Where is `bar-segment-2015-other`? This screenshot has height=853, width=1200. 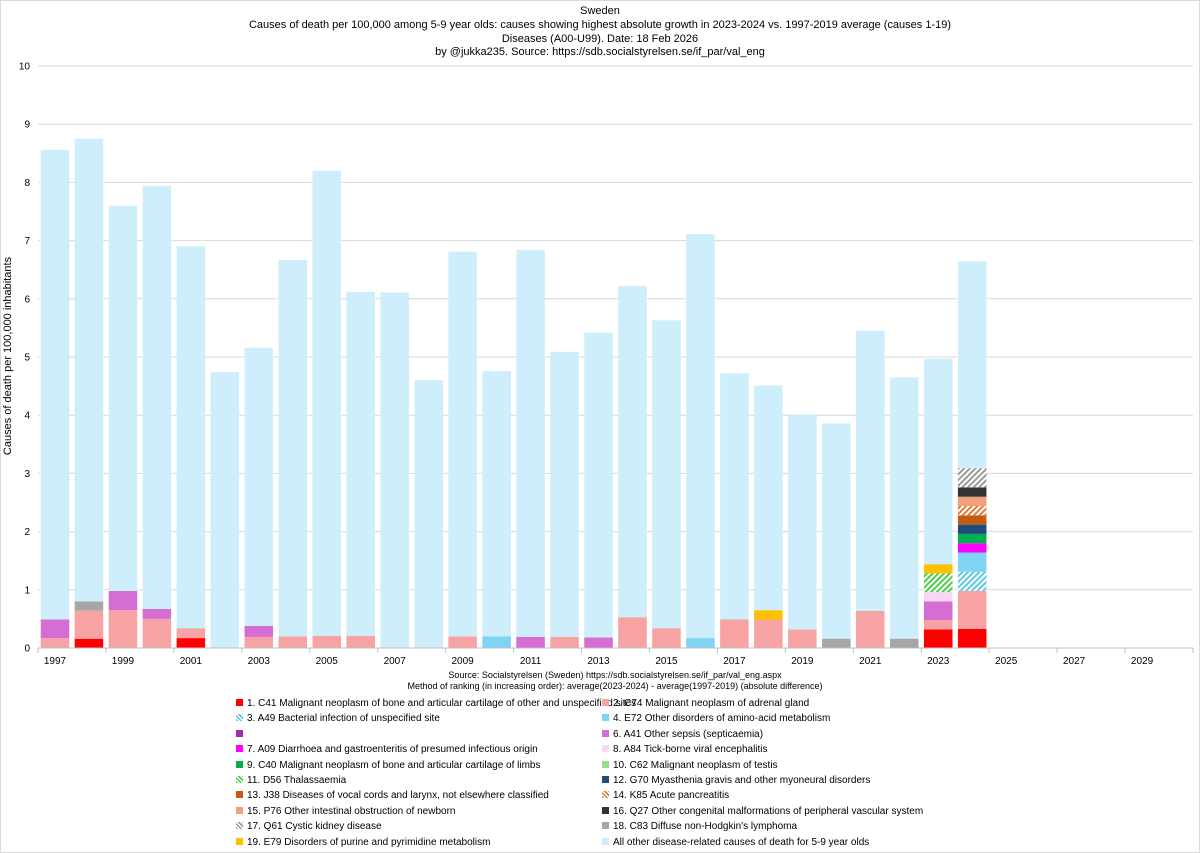 bar-segment-2015-other is located at coordinates (666, 474).